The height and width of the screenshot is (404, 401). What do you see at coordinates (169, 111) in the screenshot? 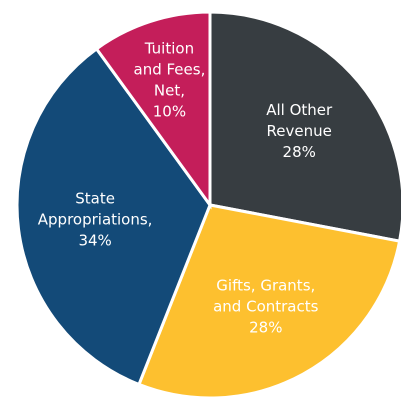
I see `value-label: 10%` at bounding box center [169, 111].